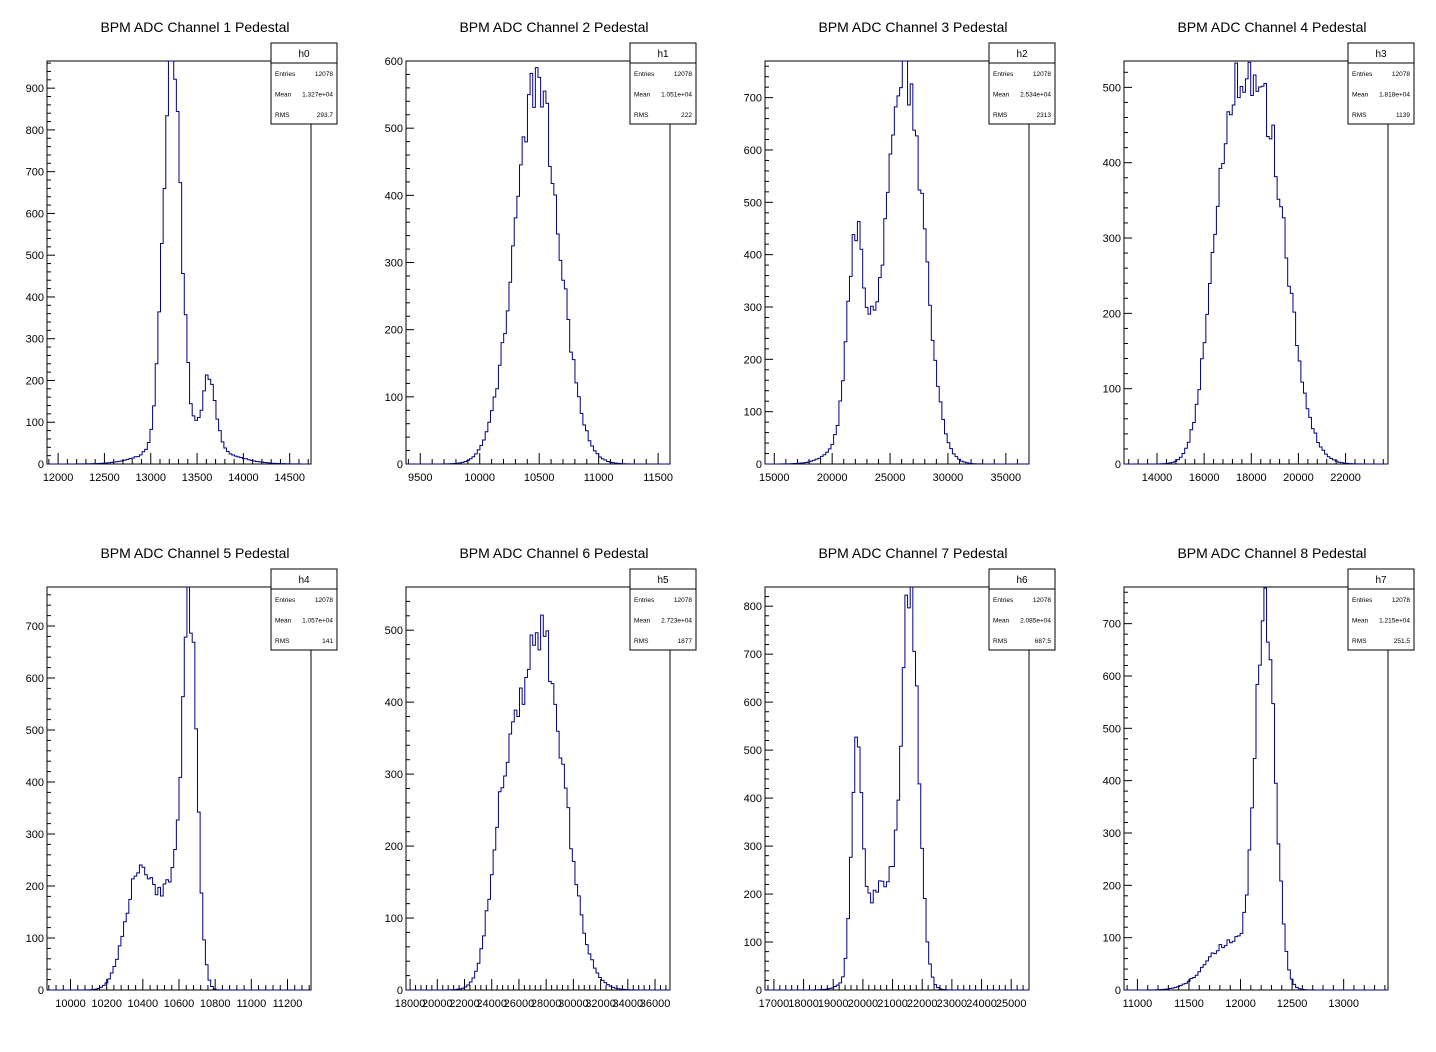 The image size is (1436, 1052). Describe the element at coordinates (774, 478) in the screenshot. I see `x-tick-label: 15000` at that location.